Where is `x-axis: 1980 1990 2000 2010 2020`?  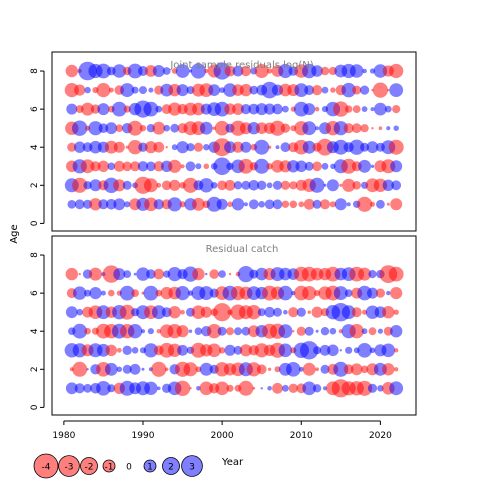
x-axis: 1980 1990 2000 2010 2020 is located at coordinates (222, 430).